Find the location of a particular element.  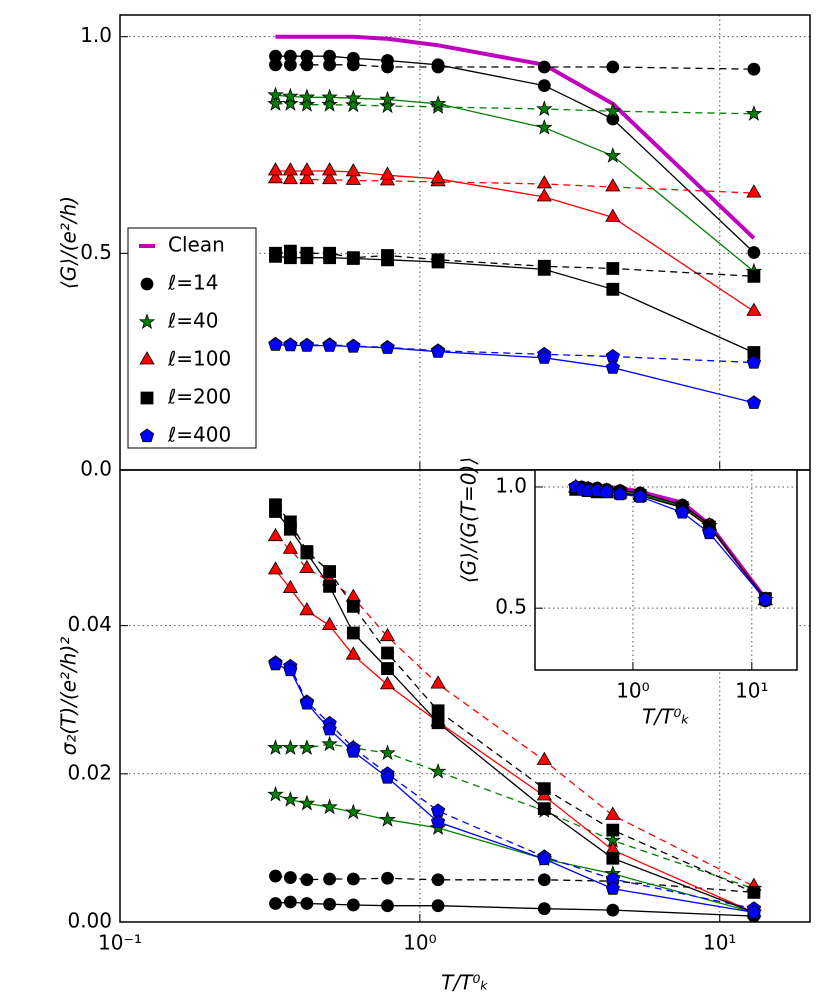

y-tick-label: 1.0 is located at coordinates (511, 485).